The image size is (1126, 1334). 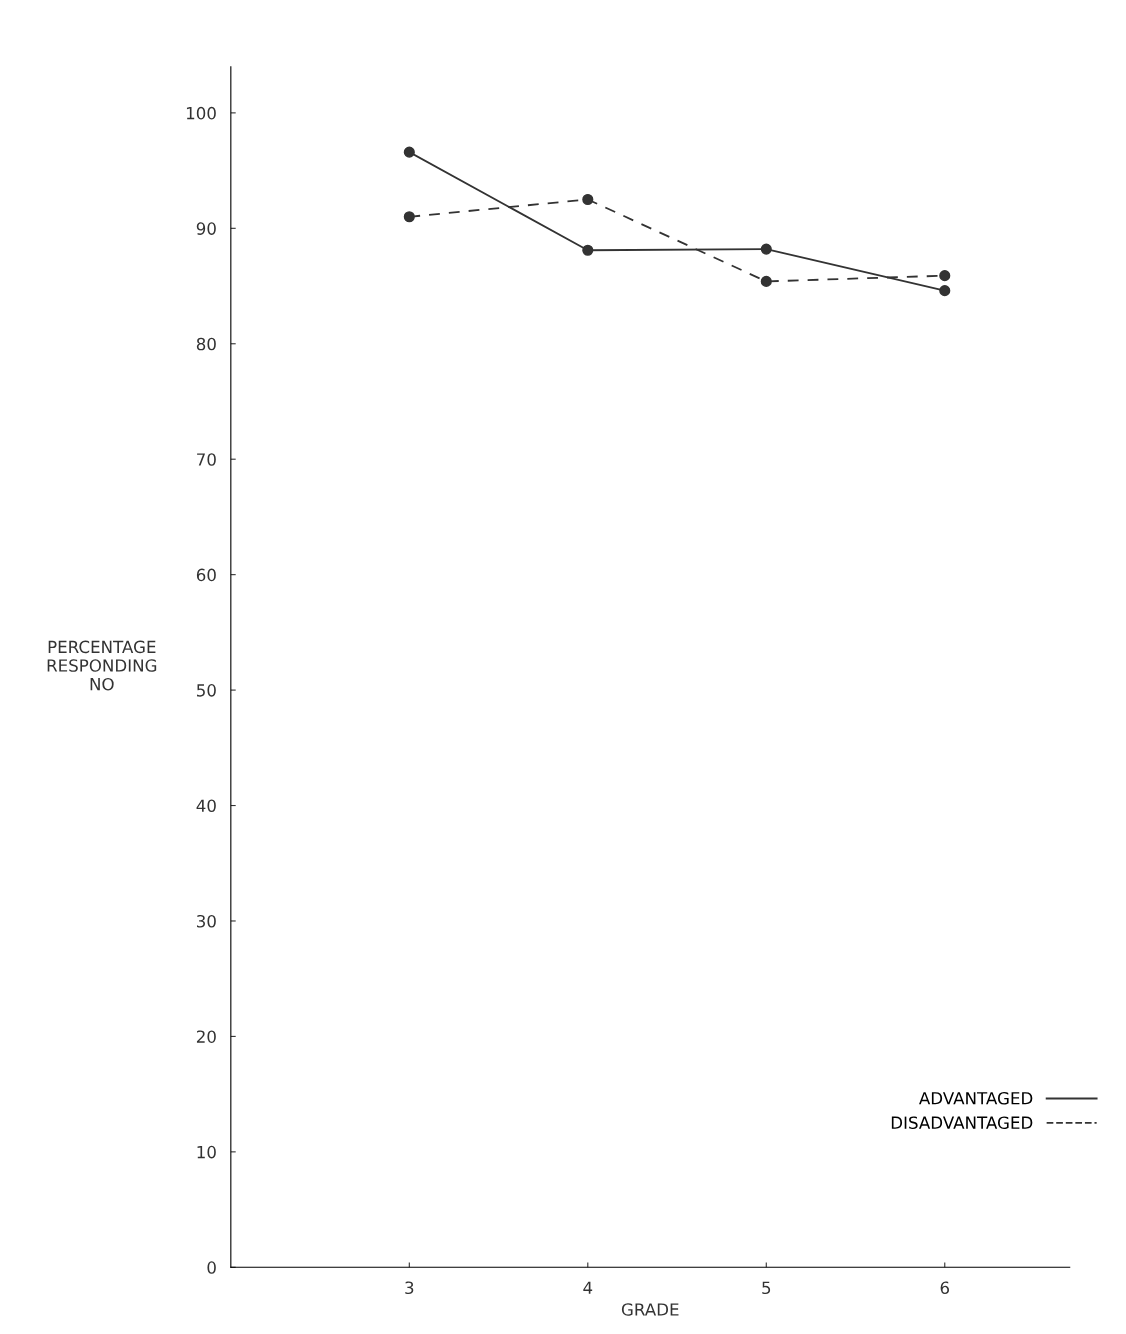 What do you see at coordinates (206, 921) in the screenshot?
I see `y-tick-label: 30` at bounding box center [206, 921].